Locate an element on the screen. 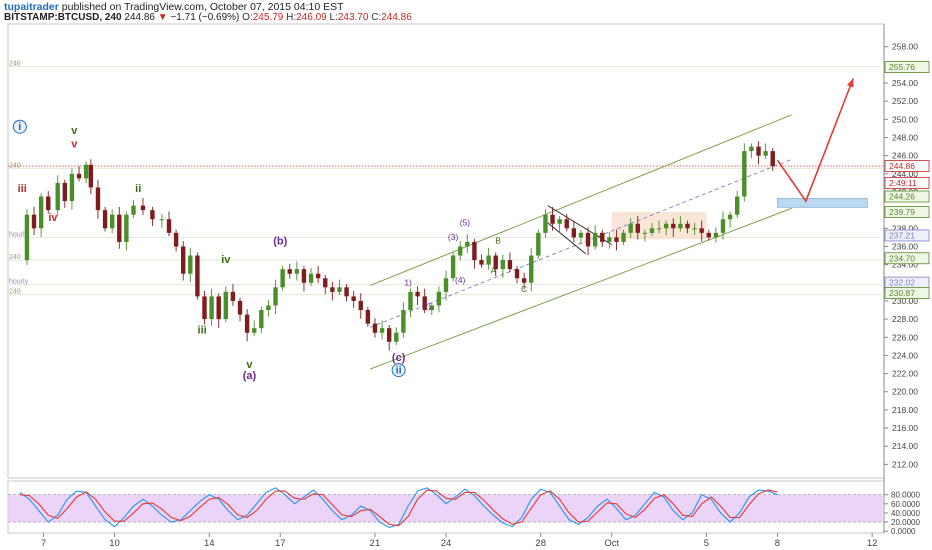  osc-tick-label: 60.0000 is located at coordinates (905, 504).